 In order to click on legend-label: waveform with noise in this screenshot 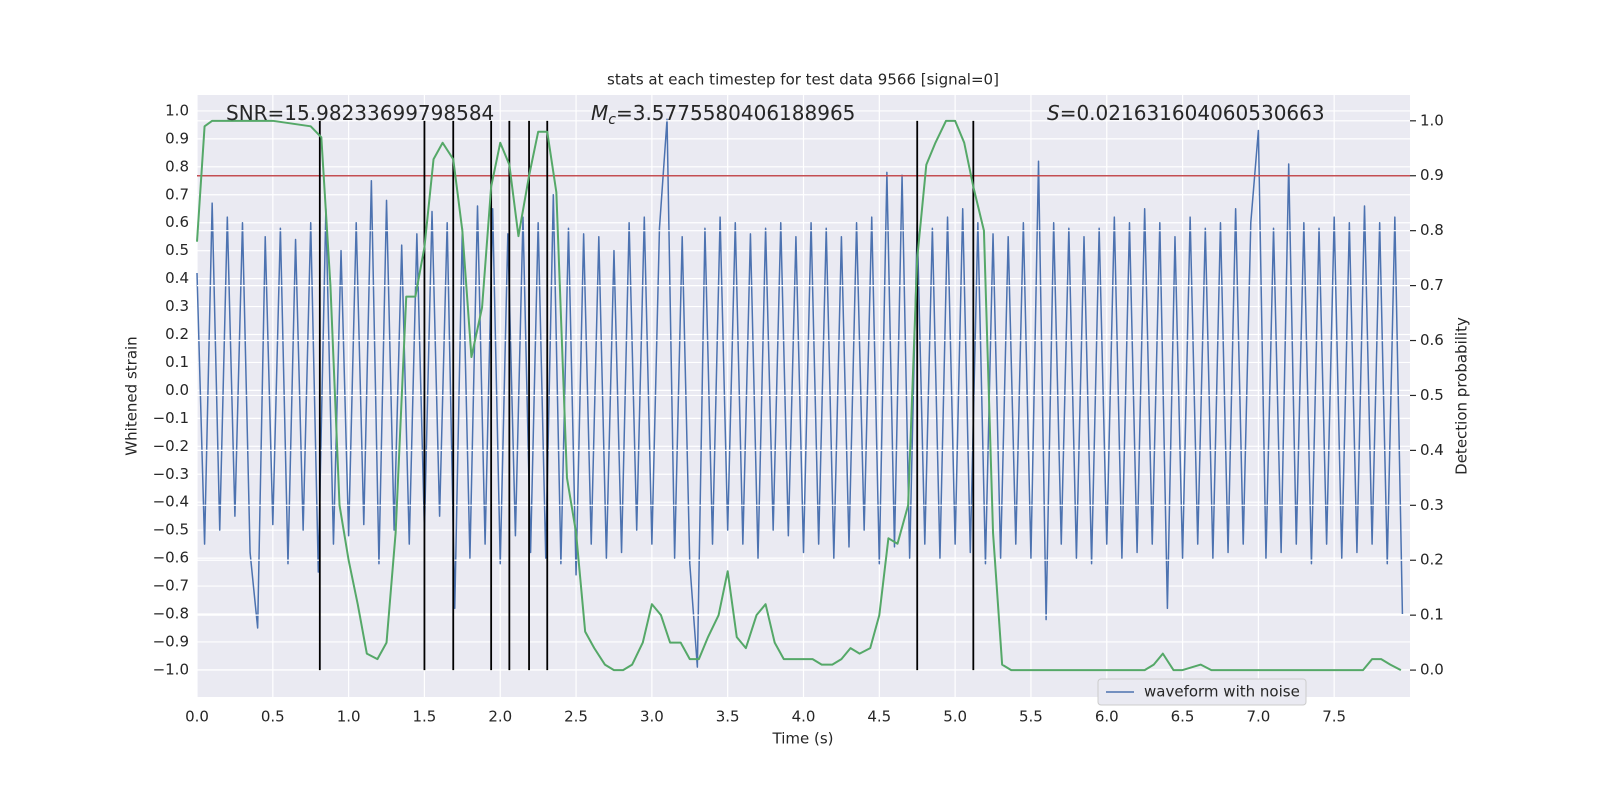, I will do `click(1222, 692)`.